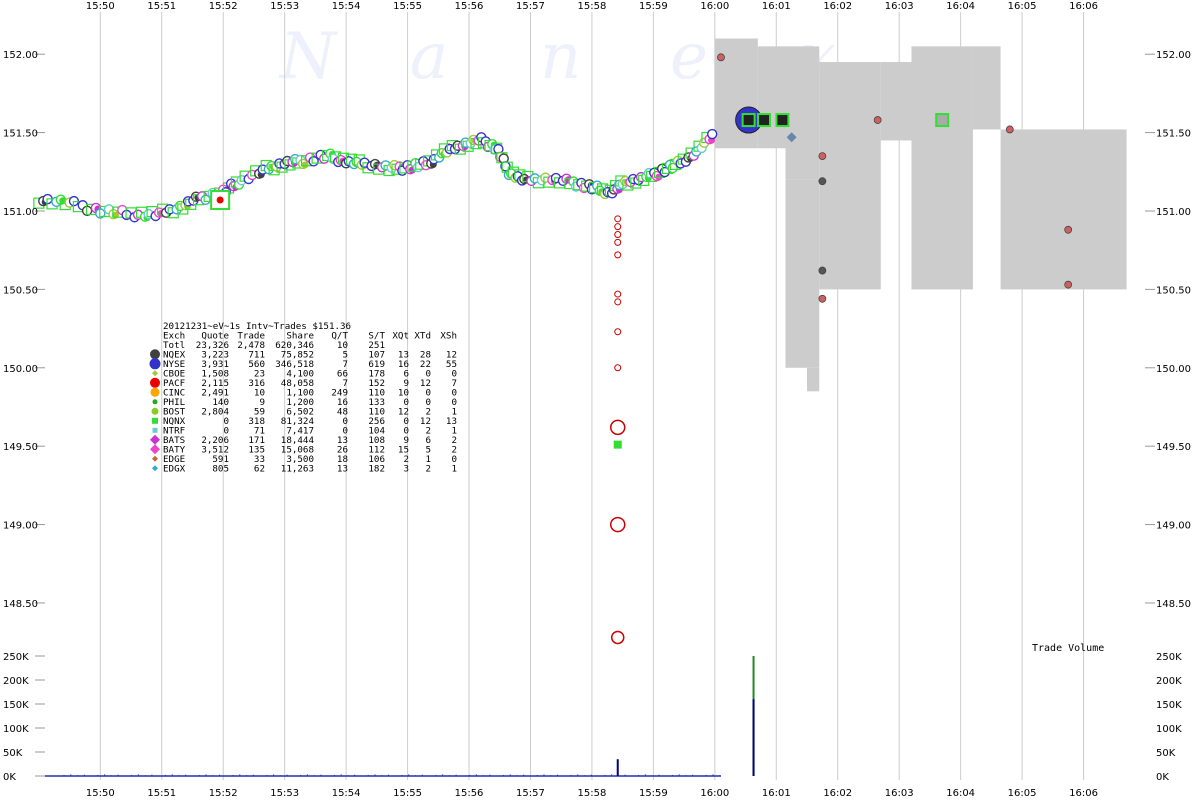 This screenshot has height=804, width=1200. I want to click on stats-cell: 3,931, so click(215, 364).